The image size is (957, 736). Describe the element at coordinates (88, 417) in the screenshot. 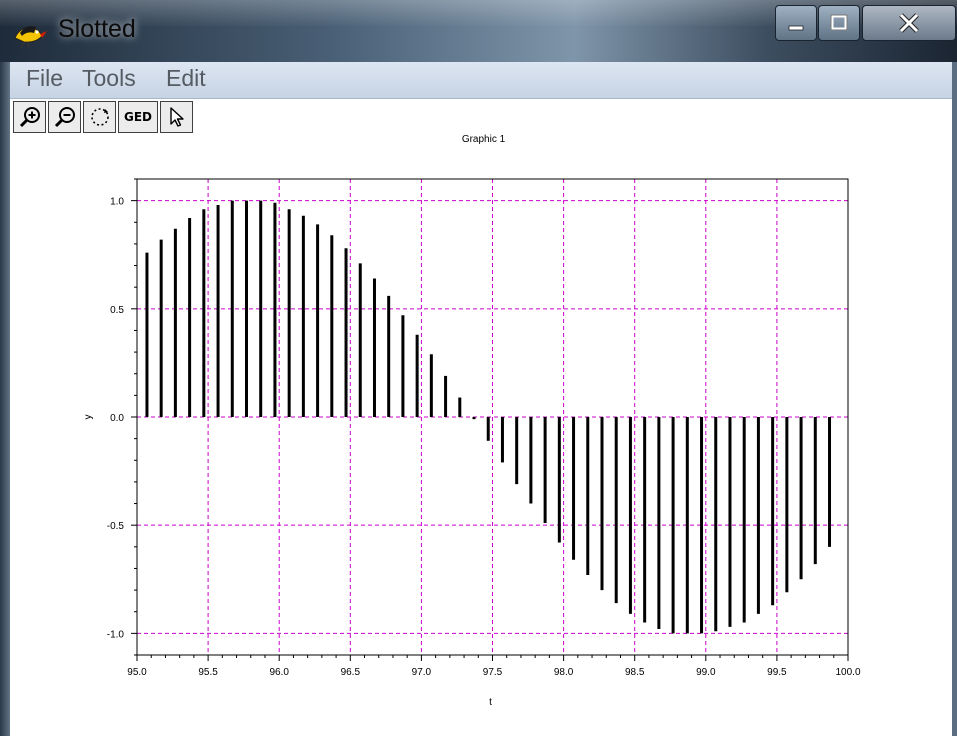

I see `y-axis-label: y` at that location.